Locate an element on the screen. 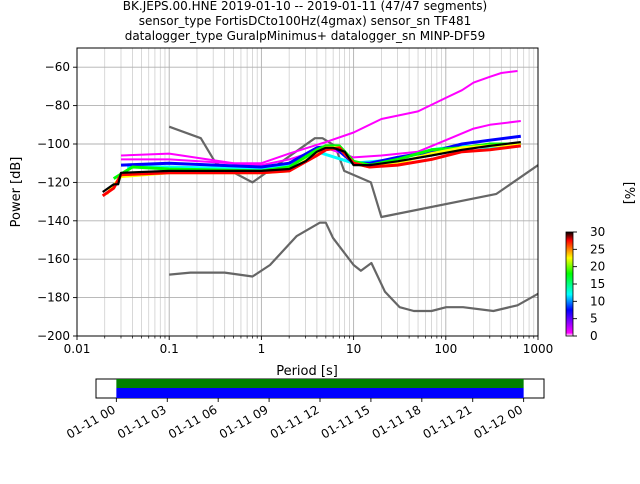  colorbar-tick-label: 10 is located at coordinates (597, 301).